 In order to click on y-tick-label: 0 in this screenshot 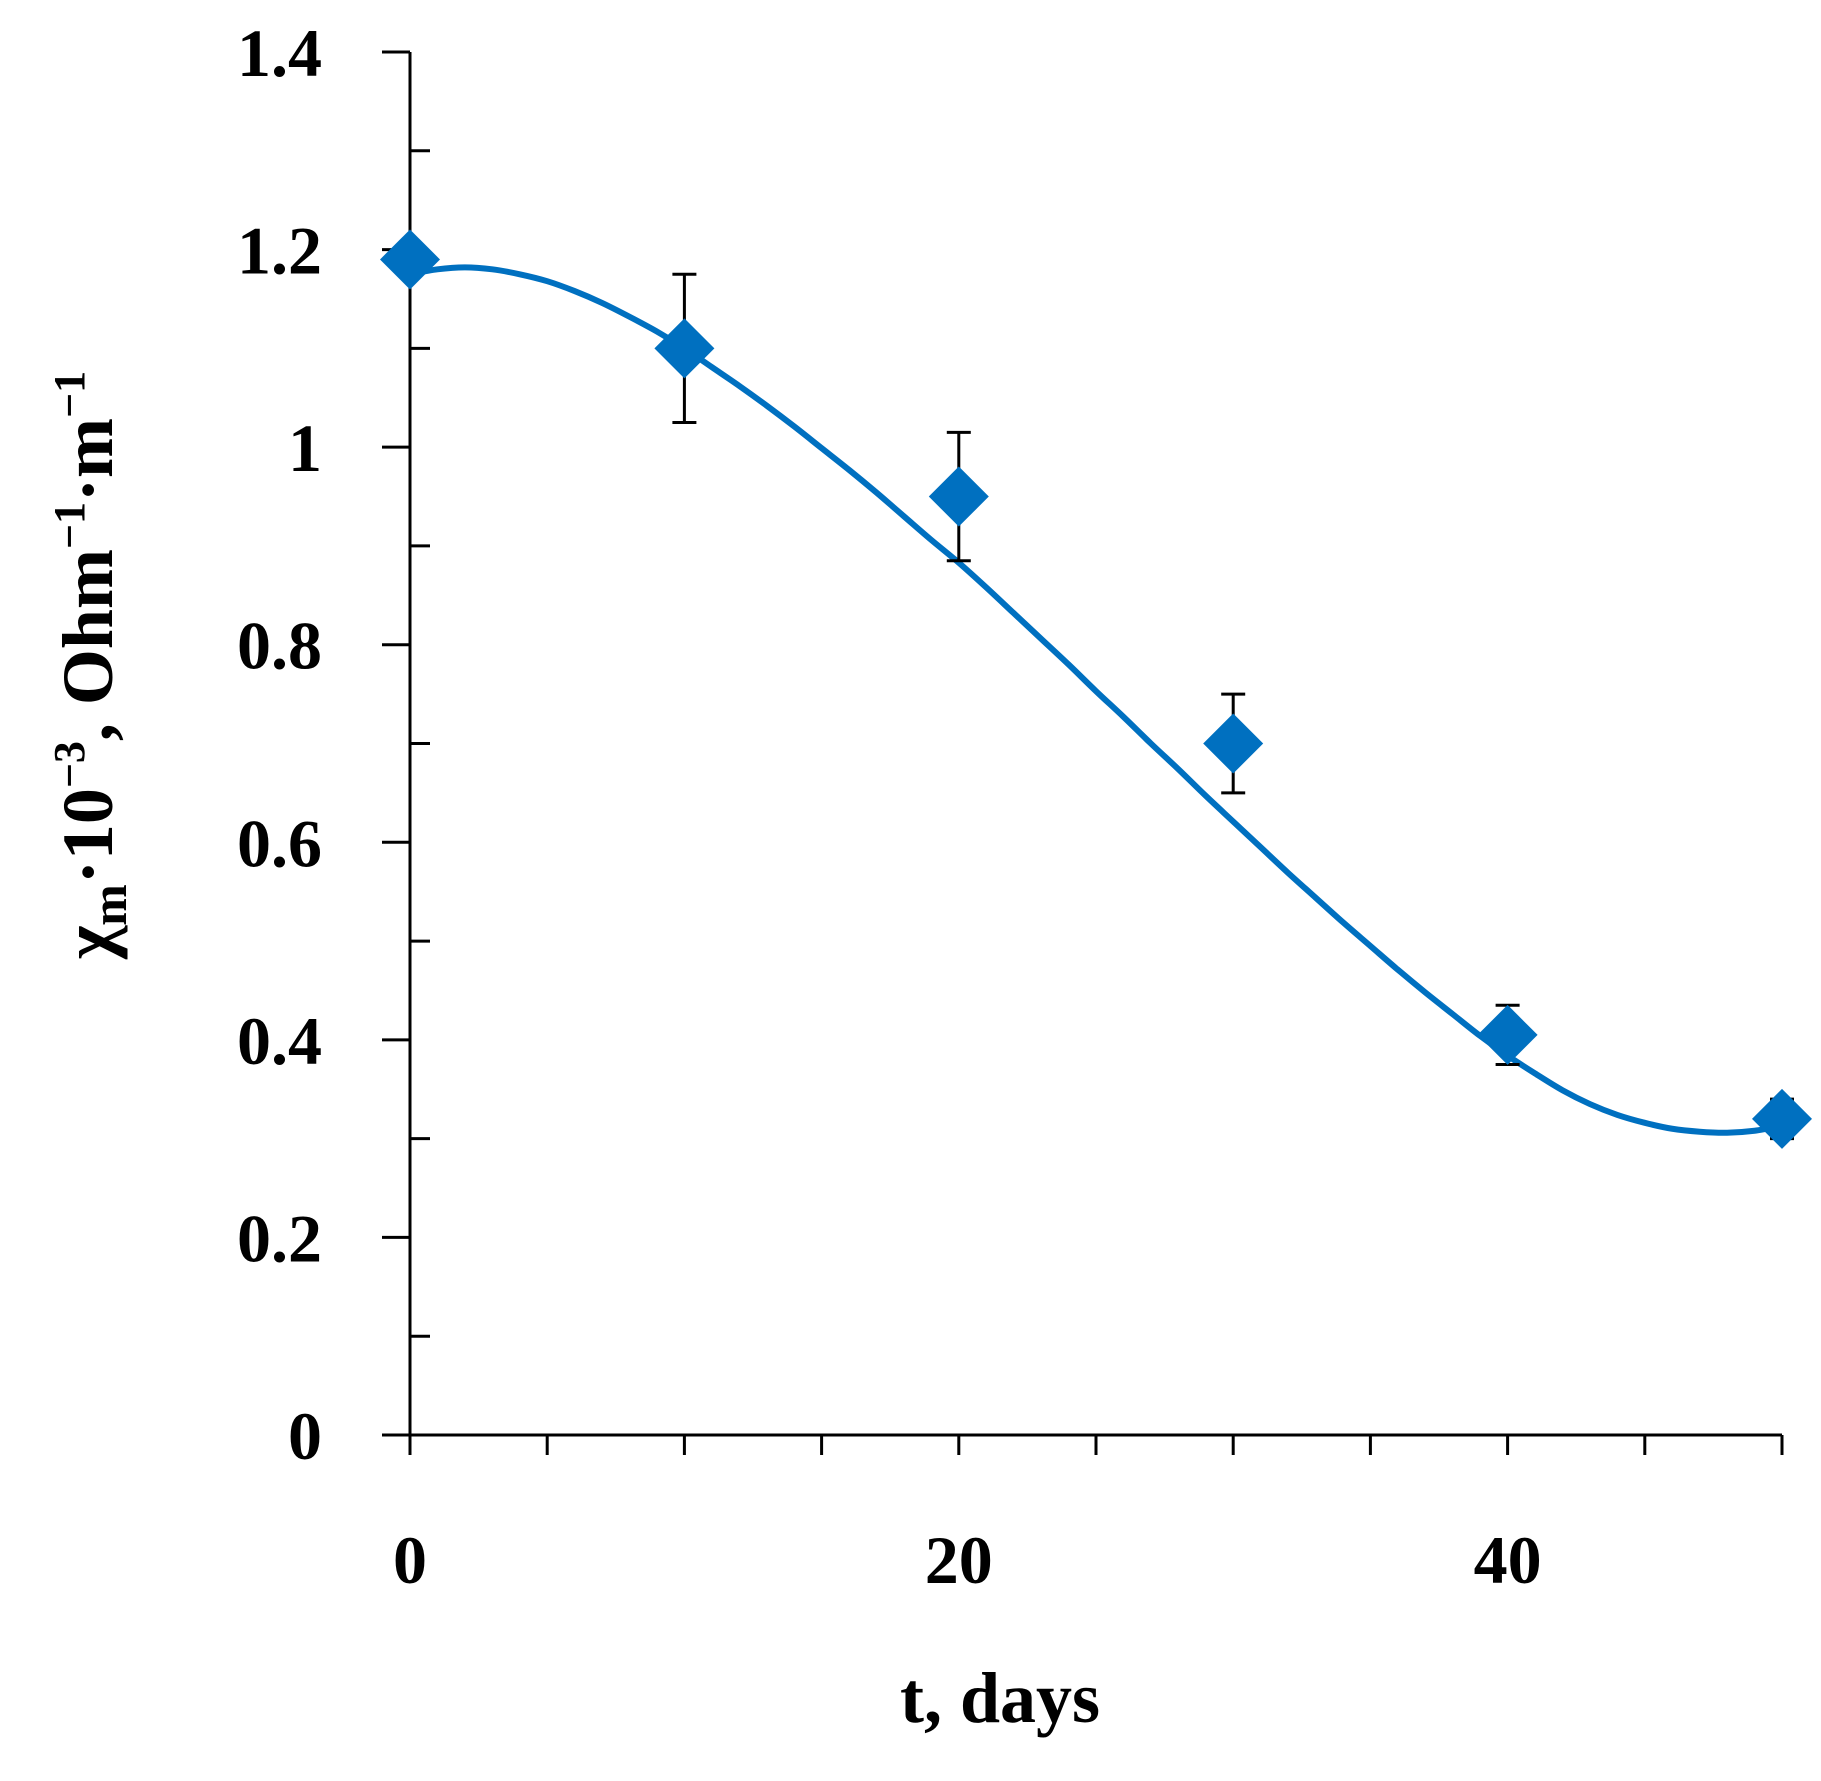, I will do `click(305, 1436)`.